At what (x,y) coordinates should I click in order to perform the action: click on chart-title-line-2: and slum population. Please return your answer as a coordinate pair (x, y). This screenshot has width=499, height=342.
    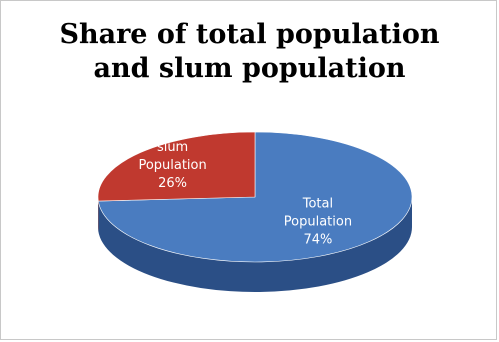
    Looking at the image, I should click on (249, 68).